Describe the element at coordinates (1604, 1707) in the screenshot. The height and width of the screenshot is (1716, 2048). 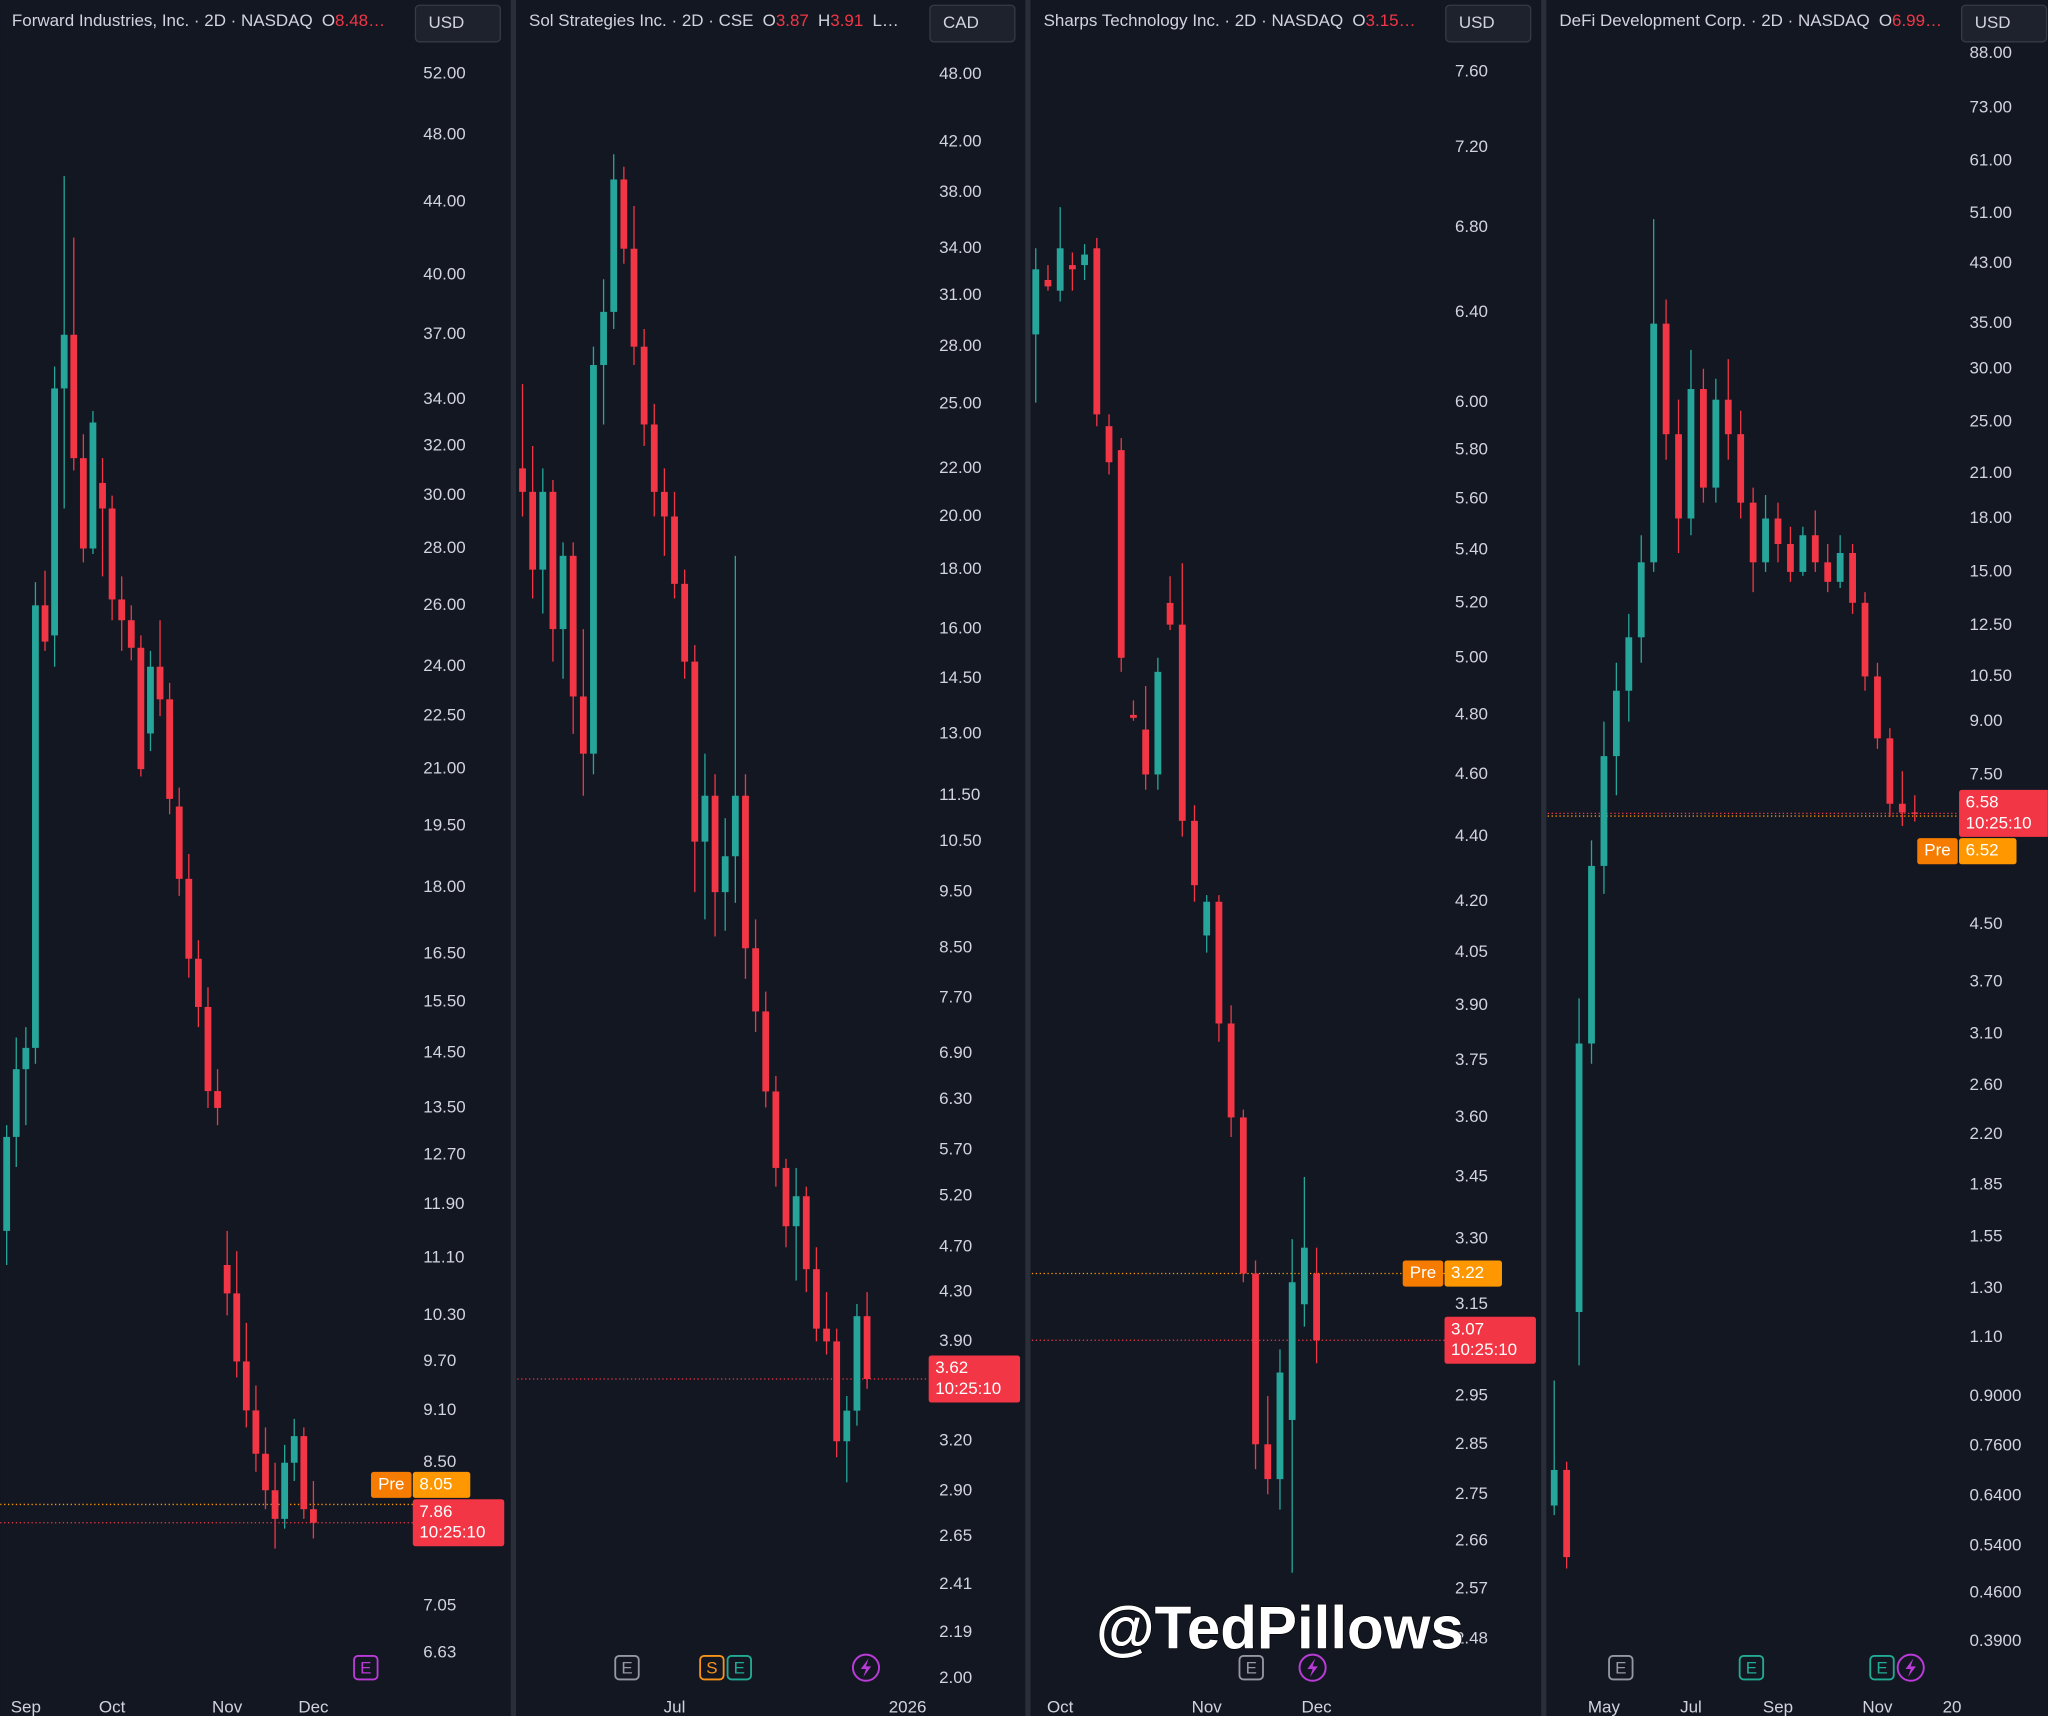
I see `x-tick-label: May` at that location.